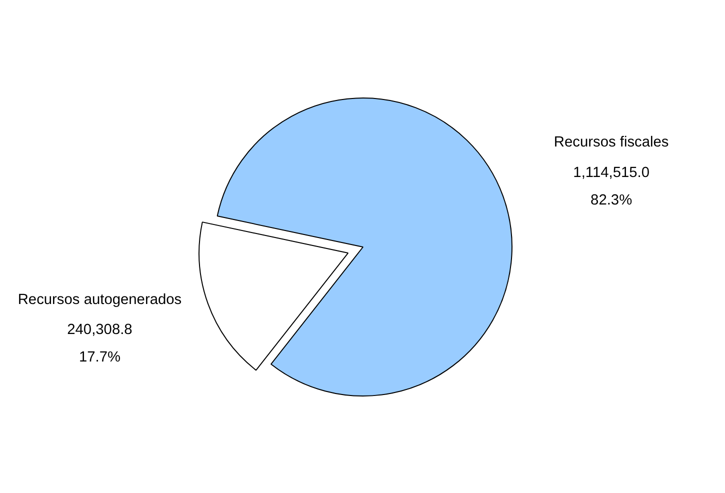  Describe the element at coordinates (100, 300) in the screenshot. I see `slice-label: Recursos autogenerados` at that location.